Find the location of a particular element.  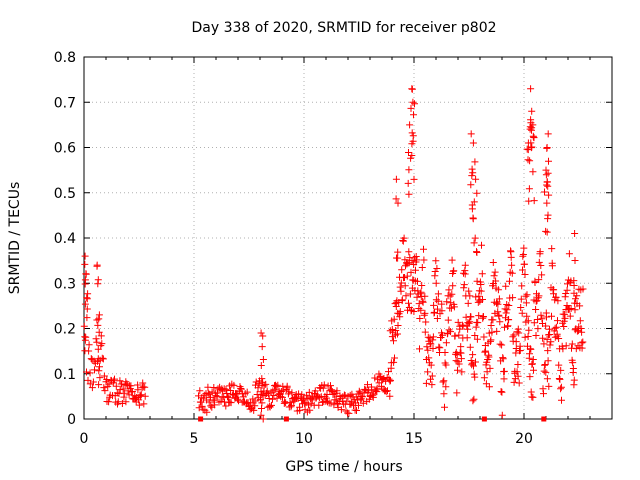

x-tick-label: 0 is located at coordinates (84, 439).